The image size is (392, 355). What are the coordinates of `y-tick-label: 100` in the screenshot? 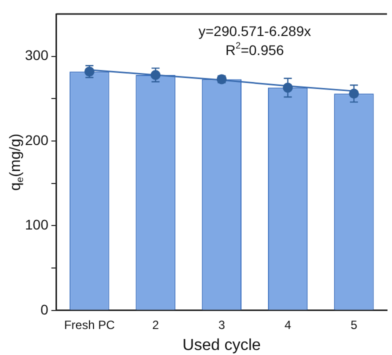 It's located at (37, 224).